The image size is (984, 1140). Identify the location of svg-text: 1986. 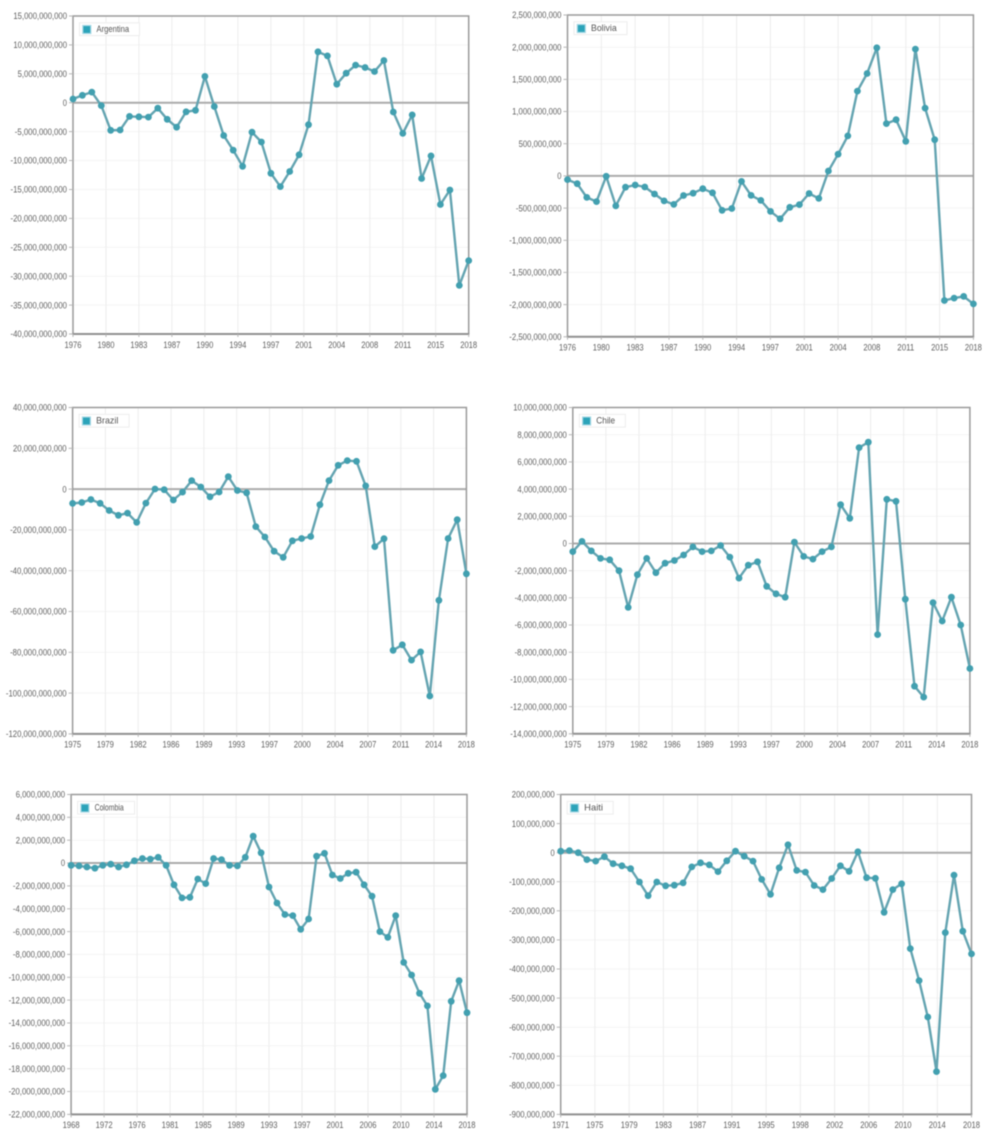
(672, 745).